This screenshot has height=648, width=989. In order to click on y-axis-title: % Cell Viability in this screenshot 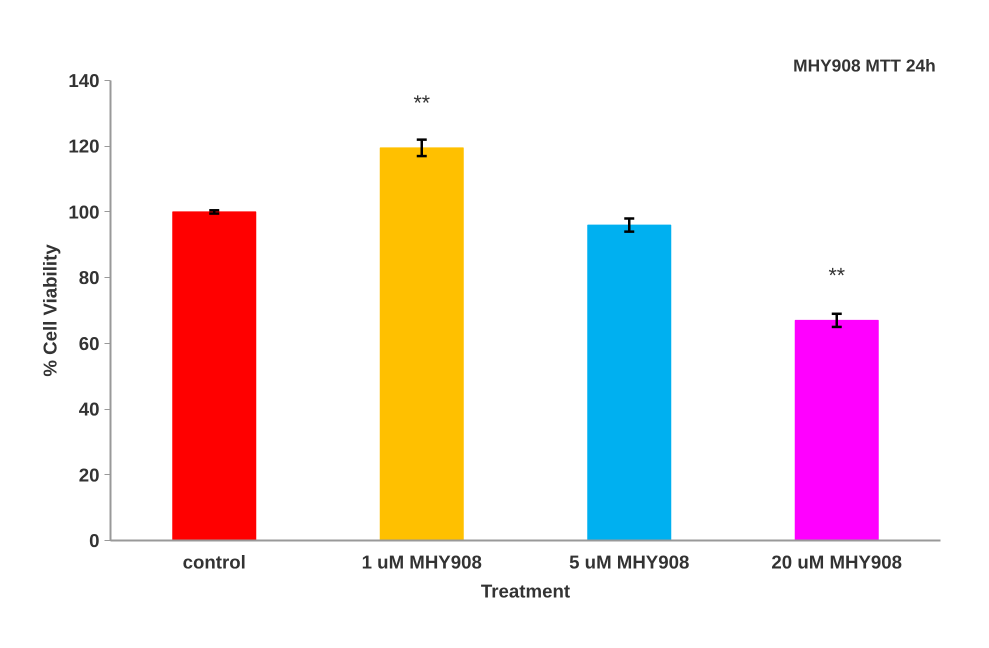, I will do `click(49, 310)`.